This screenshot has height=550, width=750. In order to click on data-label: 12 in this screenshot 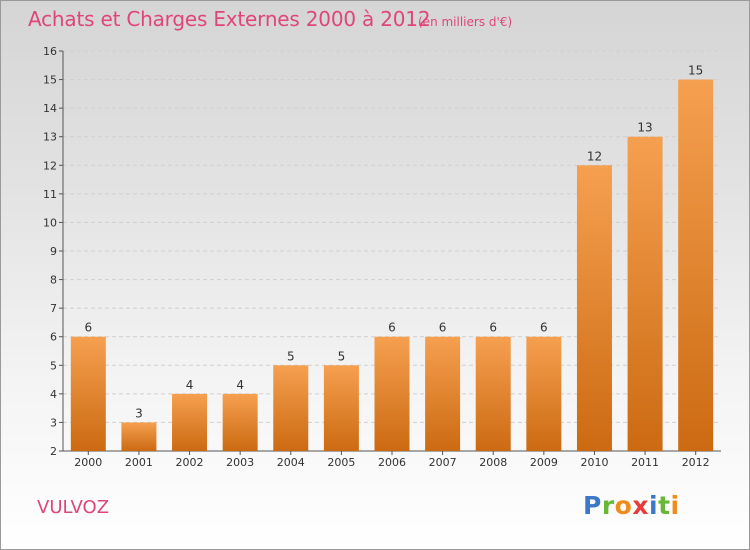, I will do `click(594, 156)`.